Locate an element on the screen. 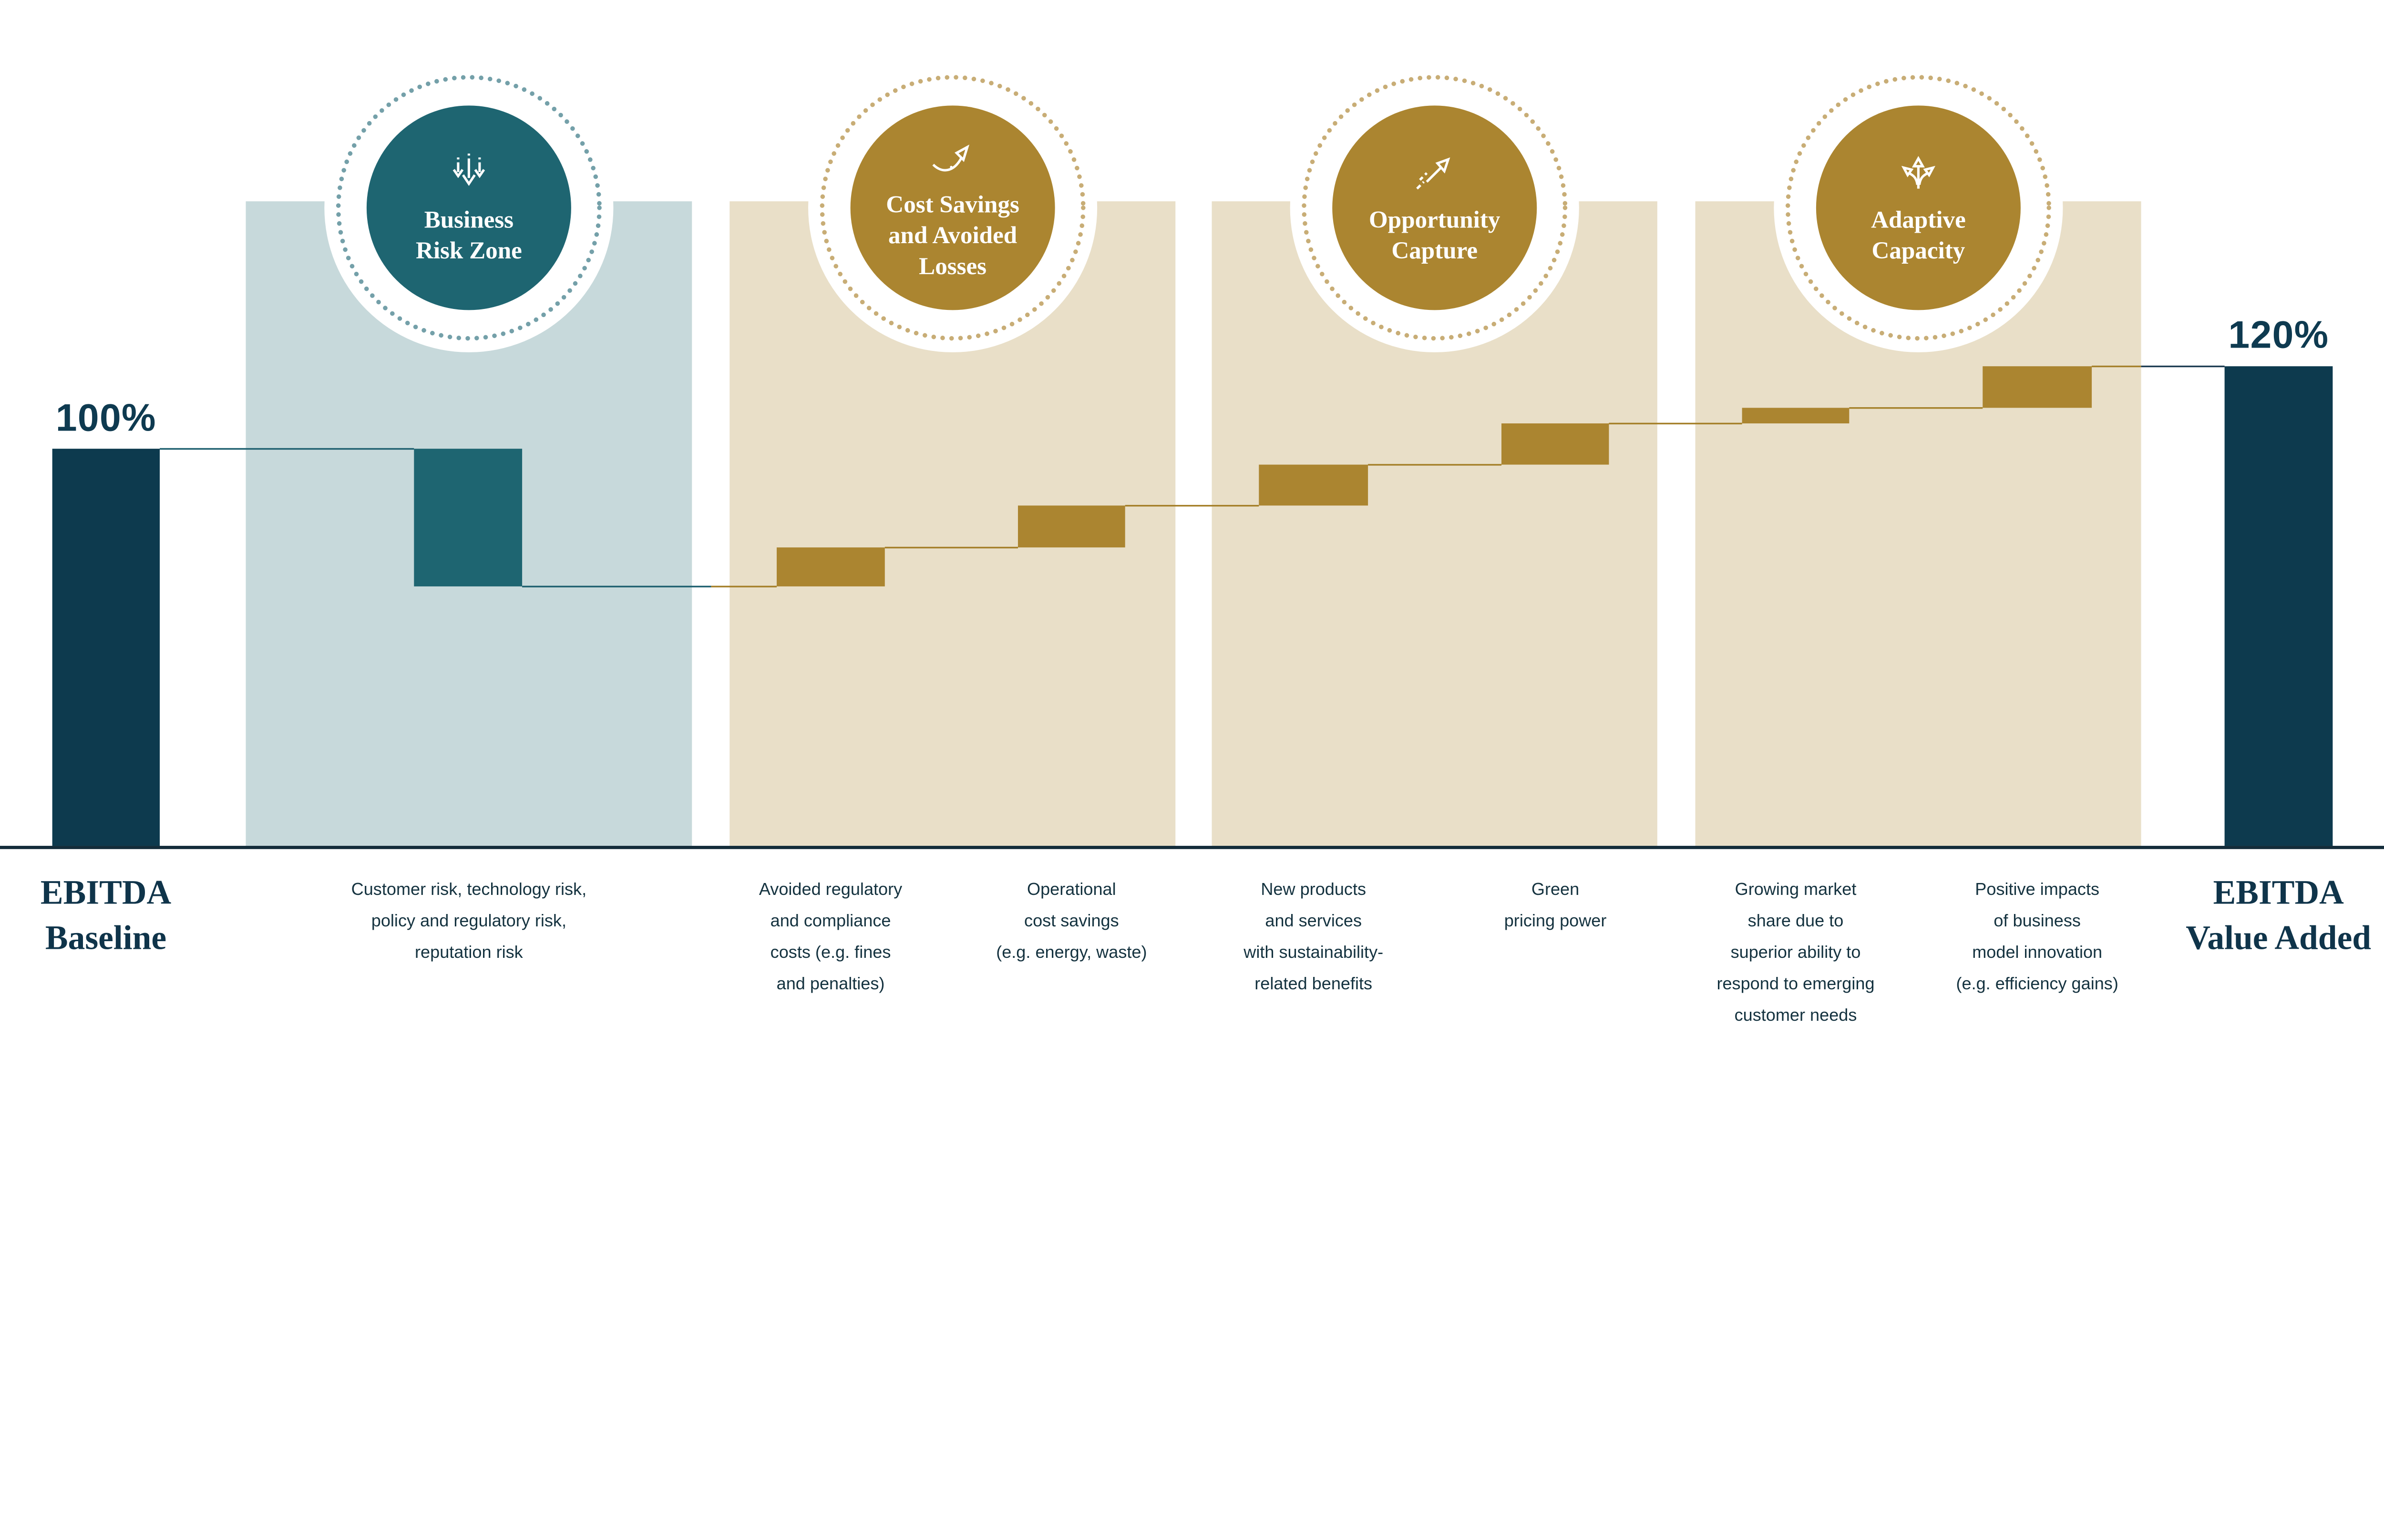 The width and height of the screenshot is (2384, 1540). badge-title: Cost Savings and Avoided Losses is located at coordinates (953, 235).